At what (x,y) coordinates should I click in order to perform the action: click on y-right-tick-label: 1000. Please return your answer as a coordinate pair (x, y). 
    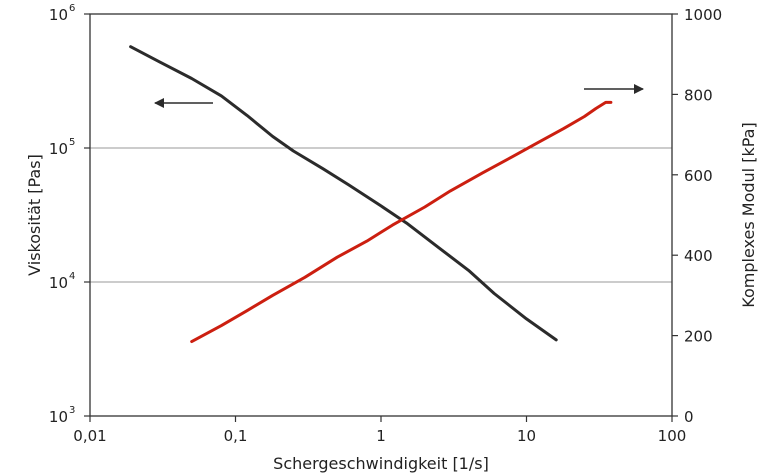
    Looking at the image, I should click on (703, 15).